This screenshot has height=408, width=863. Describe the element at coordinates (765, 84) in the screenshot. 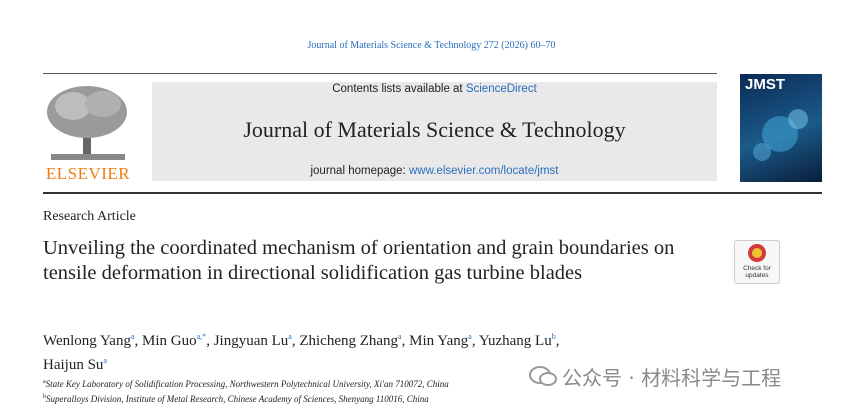

I see `cover-title: JMST` at that location.